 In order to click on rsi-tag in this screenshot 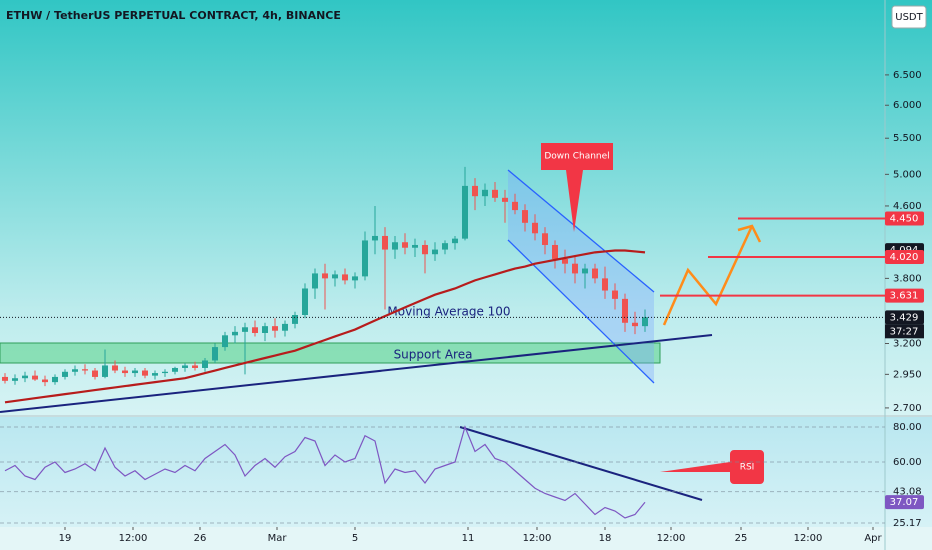, I will do `click(904, 502)`.